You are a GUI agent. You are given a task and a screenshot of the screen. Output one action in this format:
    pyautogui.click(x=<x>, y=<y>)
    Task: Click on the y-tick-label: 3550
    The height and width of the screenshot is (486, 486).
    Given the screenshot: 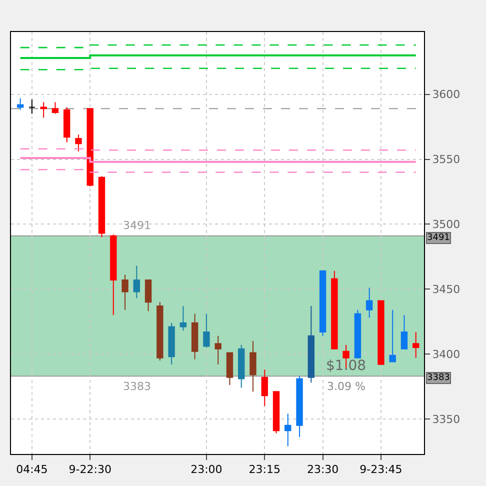 What is the action you would take?
    pyautogui.click(x=446, y=159)
    